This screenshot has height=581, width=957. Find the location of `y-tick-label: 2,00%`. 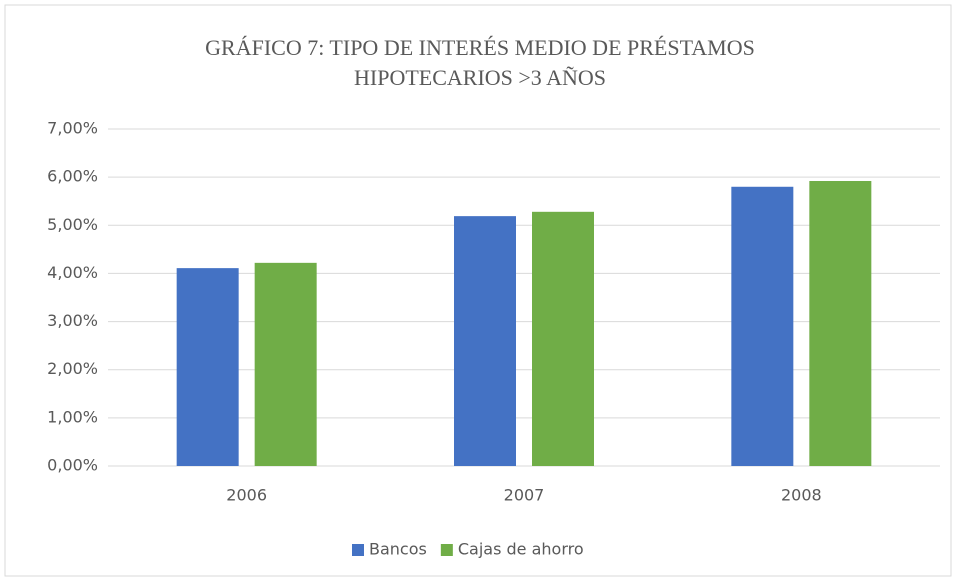

y-tick-label: 2,00% is located at coordinates (72, 368).